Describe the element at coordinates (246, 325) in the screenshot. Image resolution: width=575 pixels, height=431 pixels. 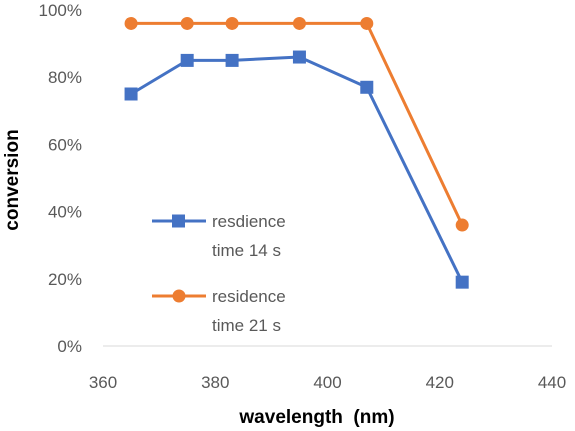
I see `legend-label-series-2-line-2: time 21 s` at that location.